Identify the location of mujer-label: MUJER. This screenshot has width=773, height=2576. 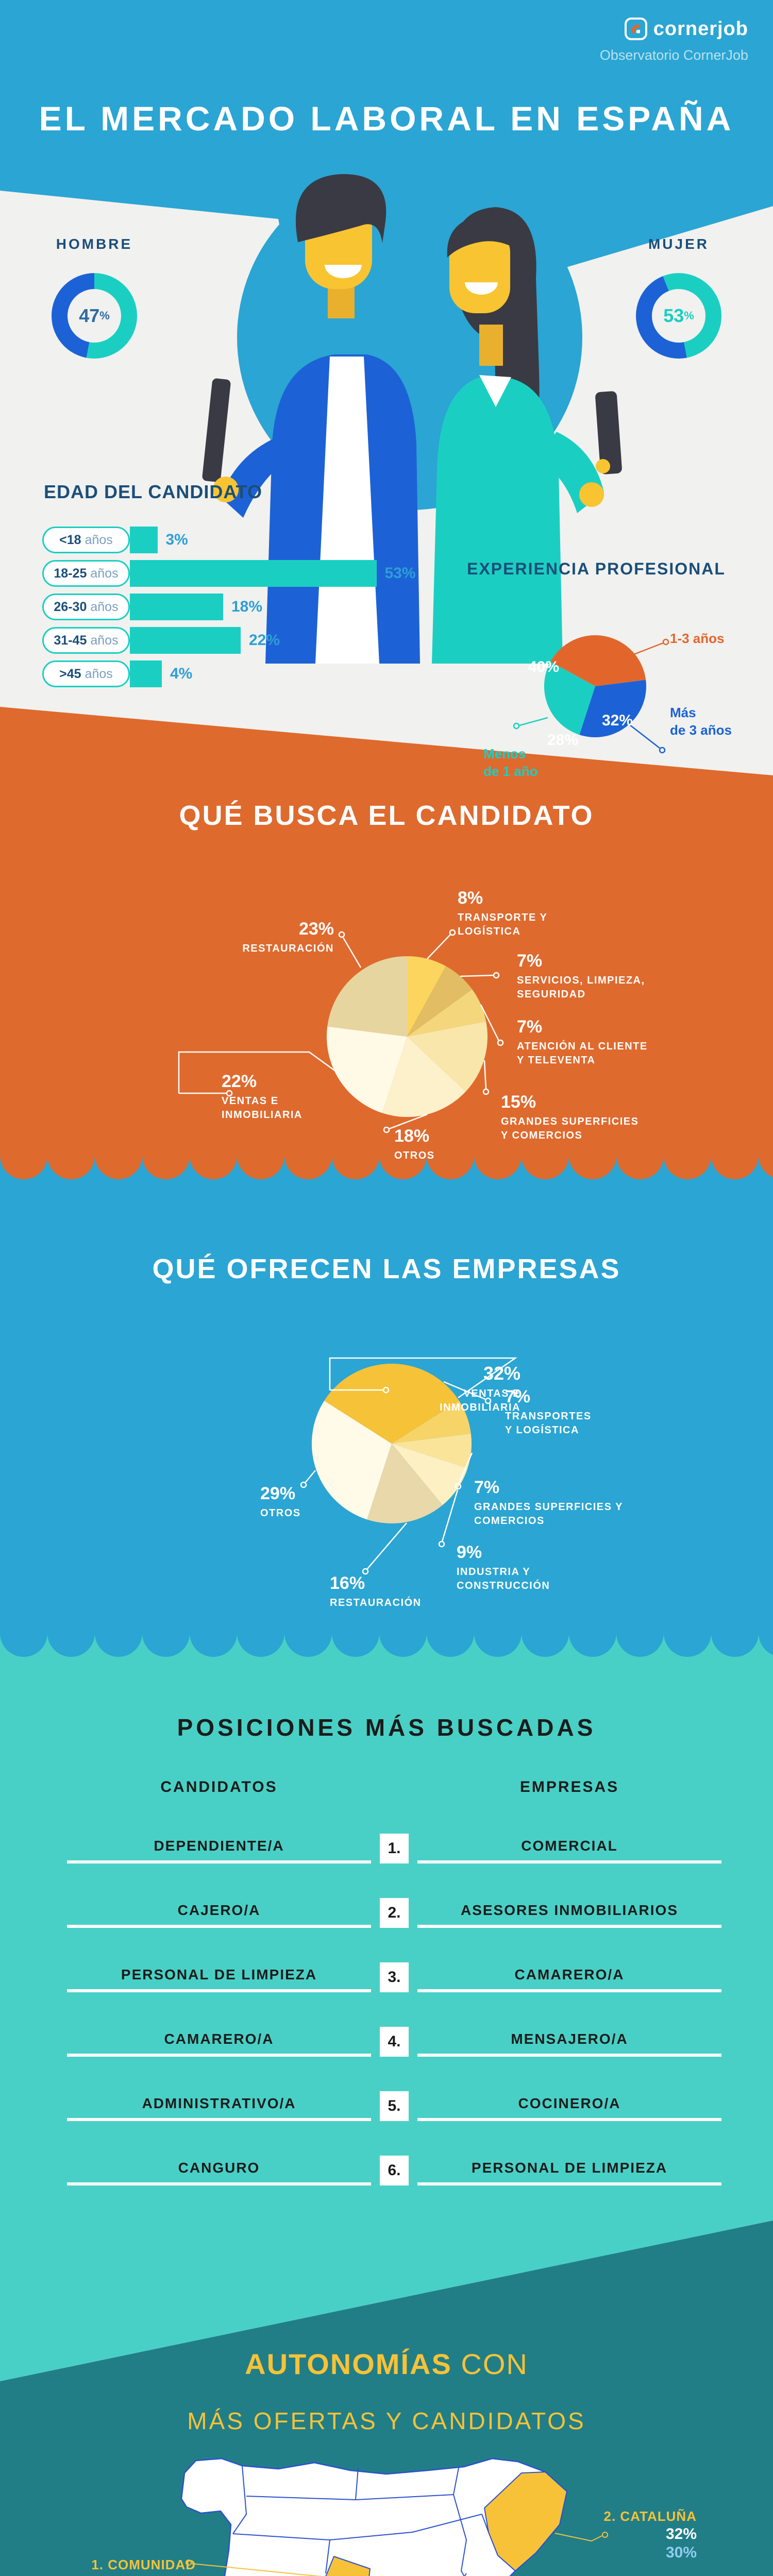
(678, 244).